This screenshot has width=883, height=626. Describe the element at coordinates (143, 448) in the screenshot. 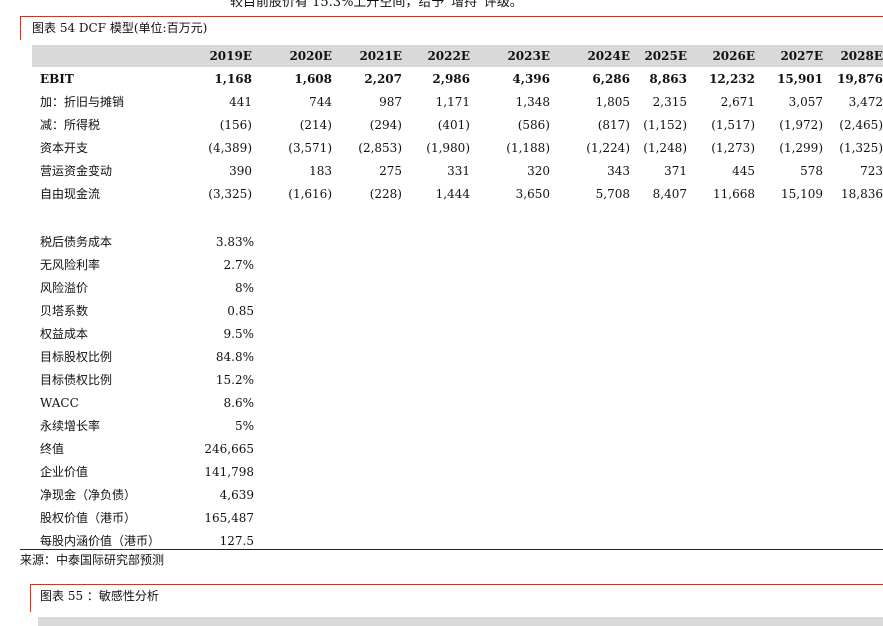

I see `param-row: 终值 246,665` at that location.